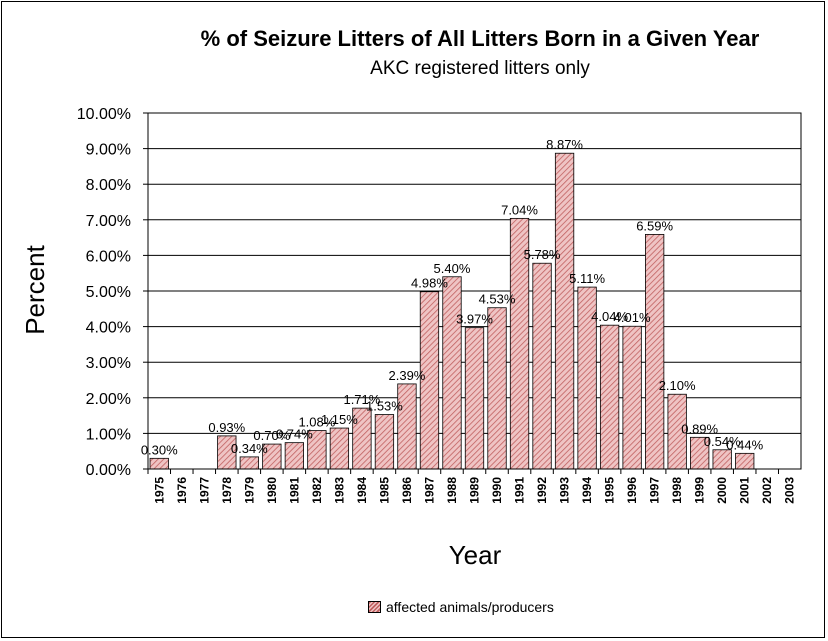 This screenshot has height=641, width=828. What do you see at coordinates (744, 444) in the screenshot?
I see `data-label: 0.44%` at bounding box center [744, 444].